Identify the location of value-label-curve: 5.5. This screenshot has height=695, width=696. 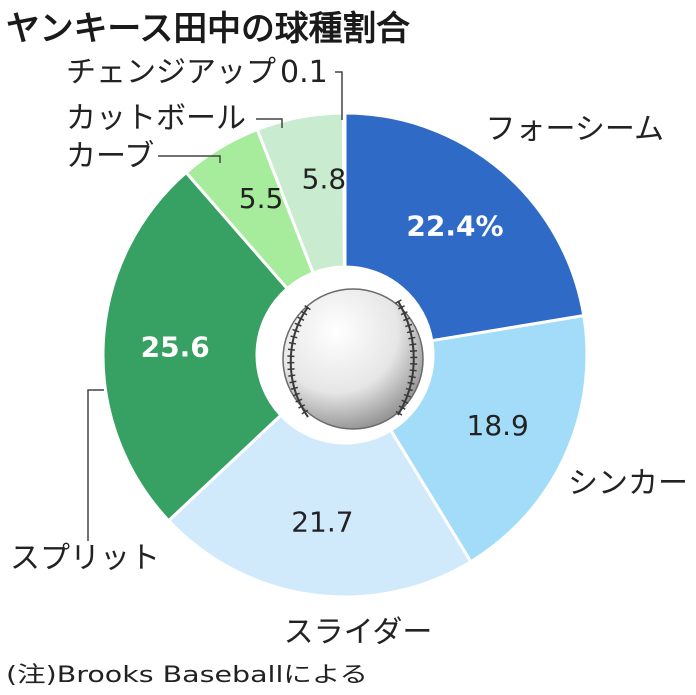
(261, 198).